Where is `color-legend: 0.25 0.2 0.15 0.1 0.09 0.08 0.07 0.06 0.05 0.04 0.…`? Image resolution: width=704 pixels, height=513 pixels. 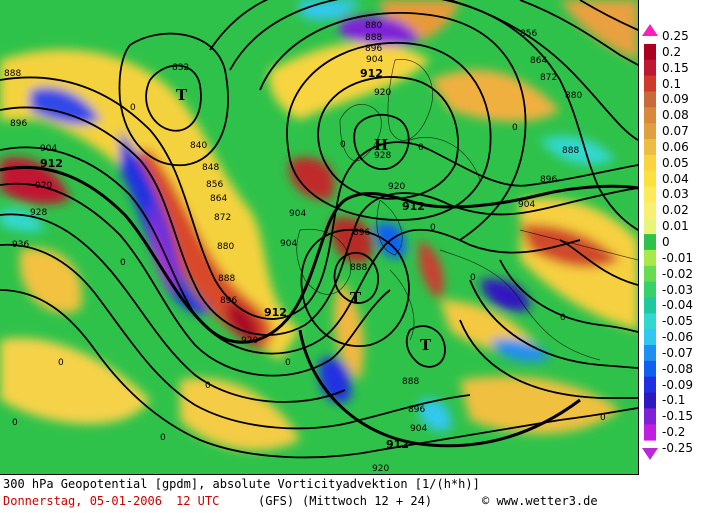 color-legend: 0.25 0.2 0.15 0.1 0.09 0.08 0.07 0.06 0.05 0.04 0.… is located at coordinates (672, 242).